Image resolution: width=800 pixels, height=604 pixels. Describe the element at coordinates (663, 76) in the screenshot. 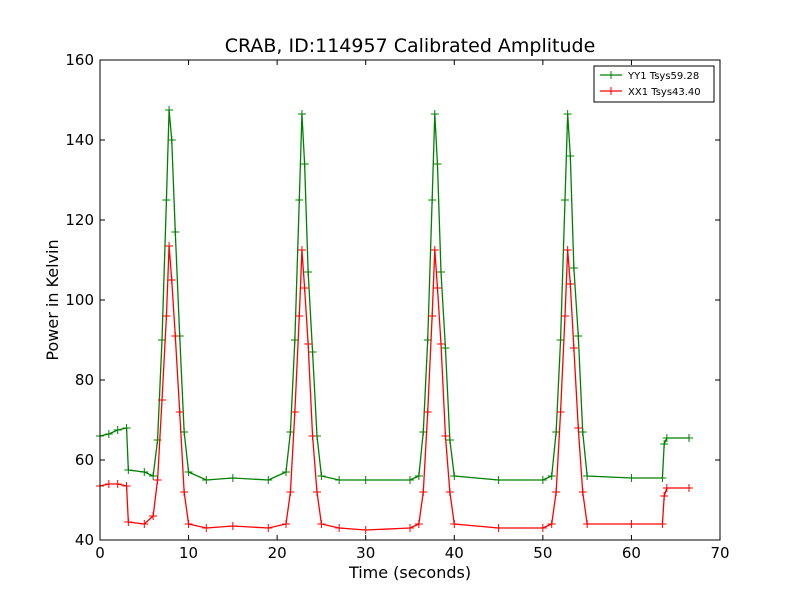

I see `legend-label: YY1 Tsys59.28` at that location.